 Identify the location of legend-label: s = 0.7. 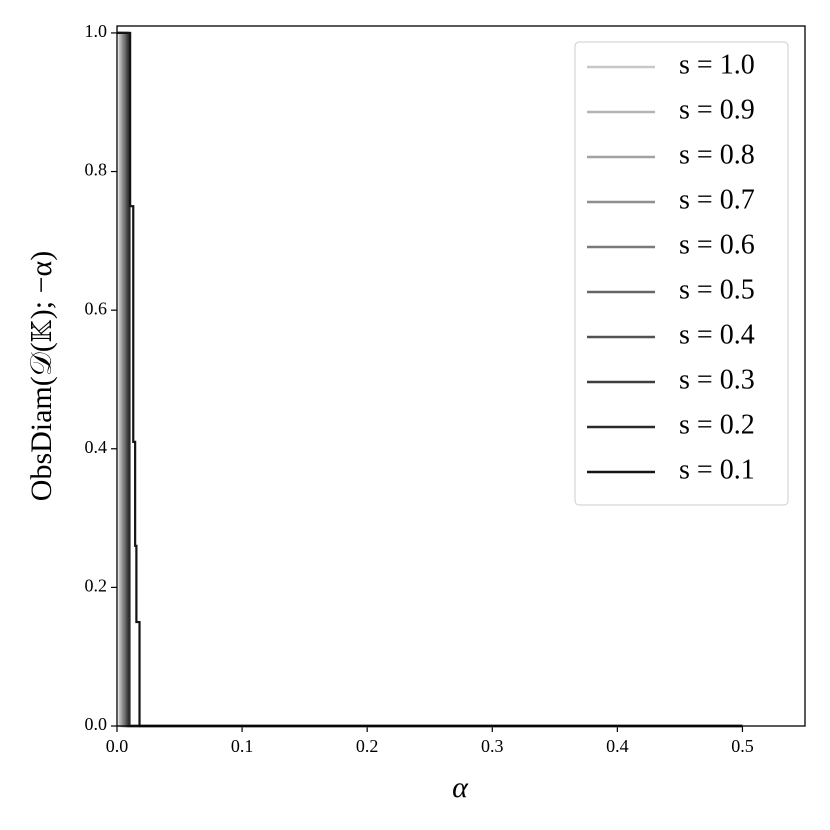
(717, 199).